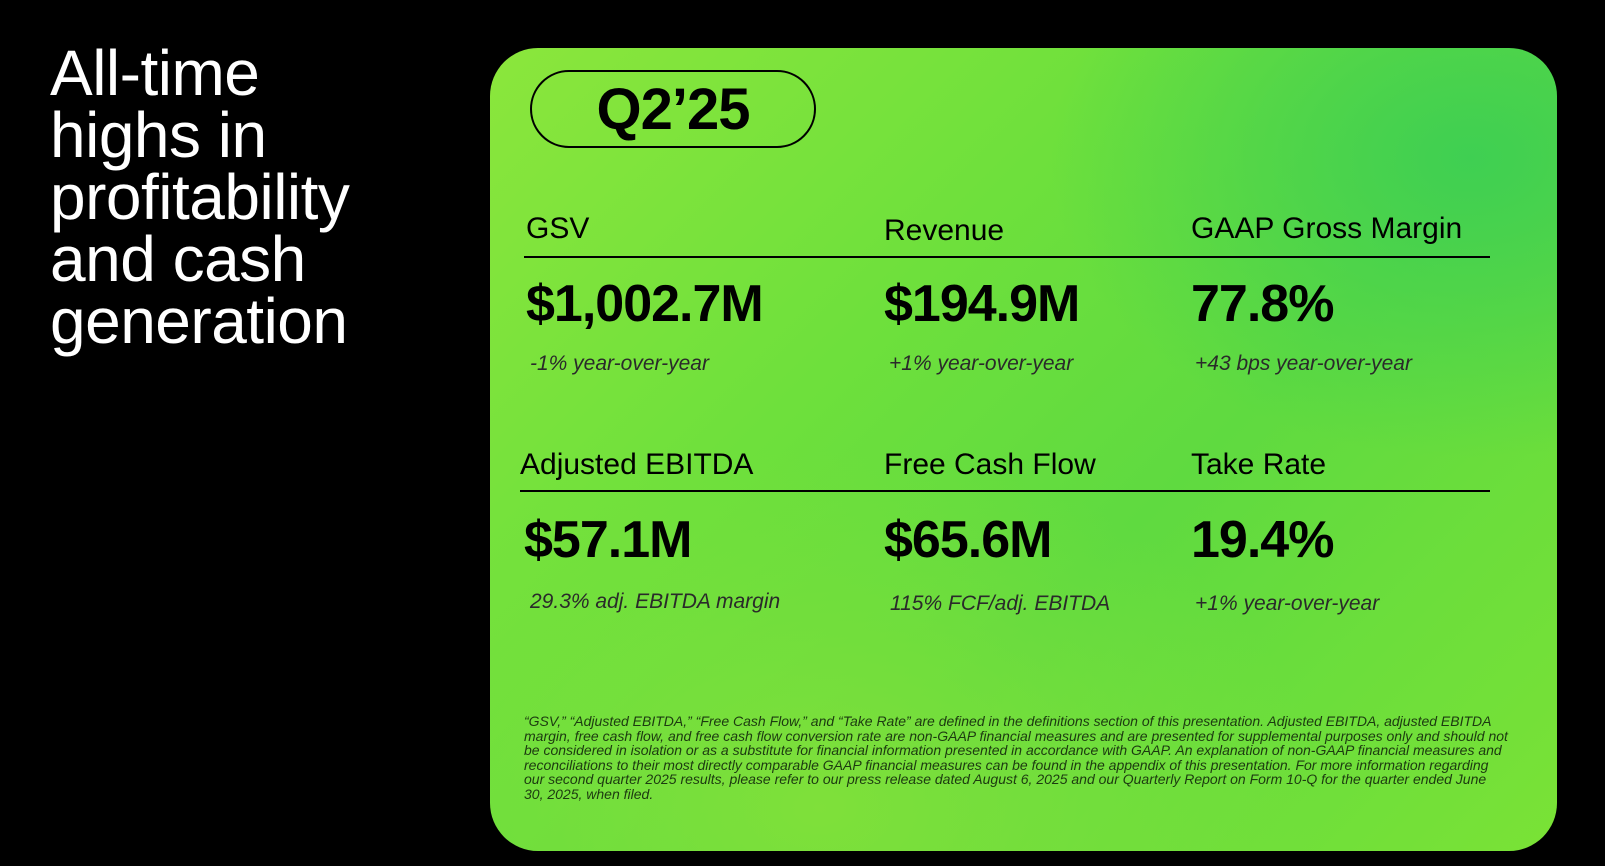 This screenshot has height=866, width=1605. What do you see at coordinates (608, 540) in the screenshot?
I see `metric-value: $57.1M` at bounding box center [608, 540].